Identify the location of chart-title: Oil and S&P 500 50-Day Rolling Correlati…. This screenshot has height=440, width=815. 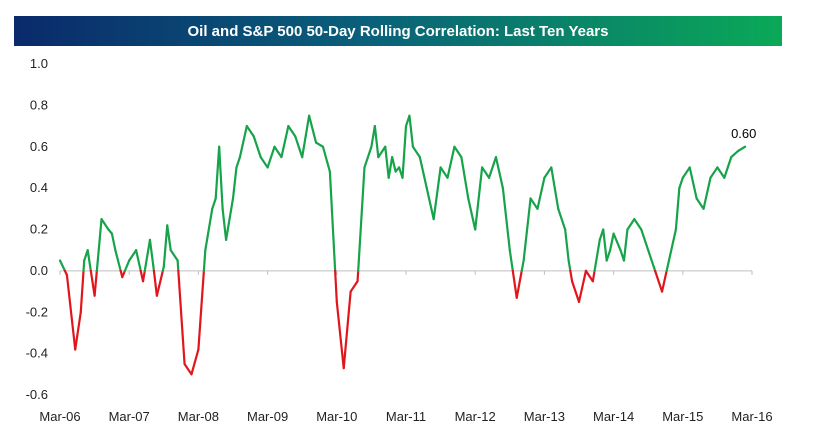
(398, 31).